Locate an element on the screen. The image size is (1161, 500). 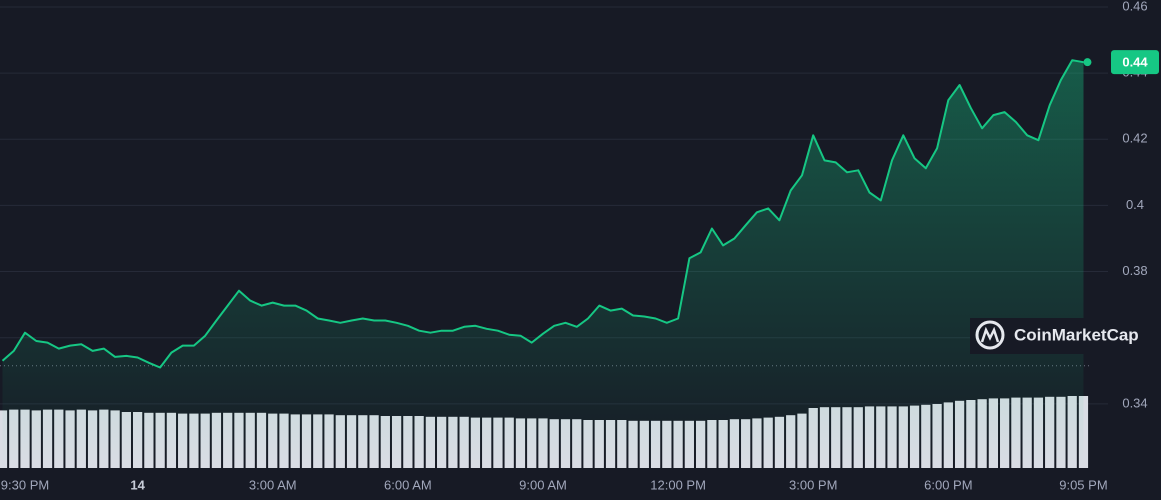
x-tick-label: 14 is located at coordinates (137, 484).